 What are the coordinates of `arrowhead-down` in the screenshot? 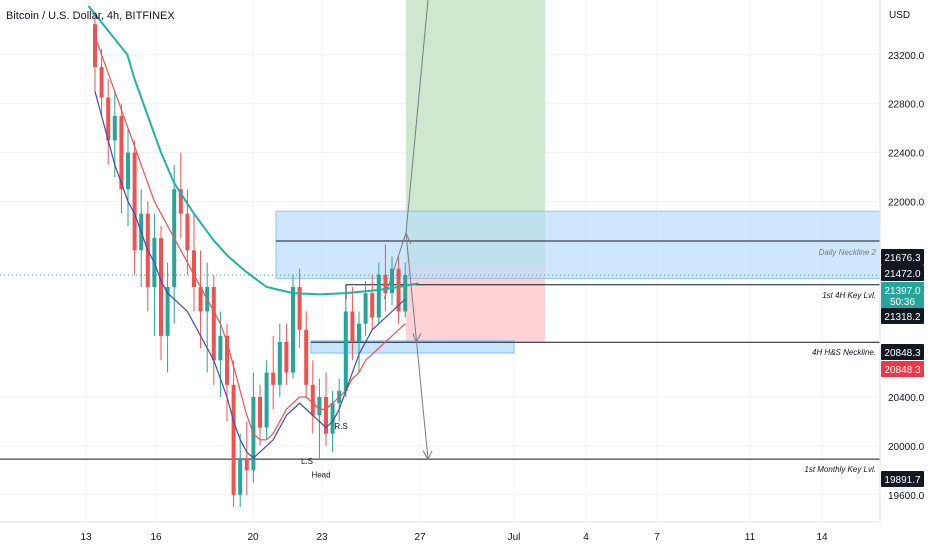 It's located at (427, 455).